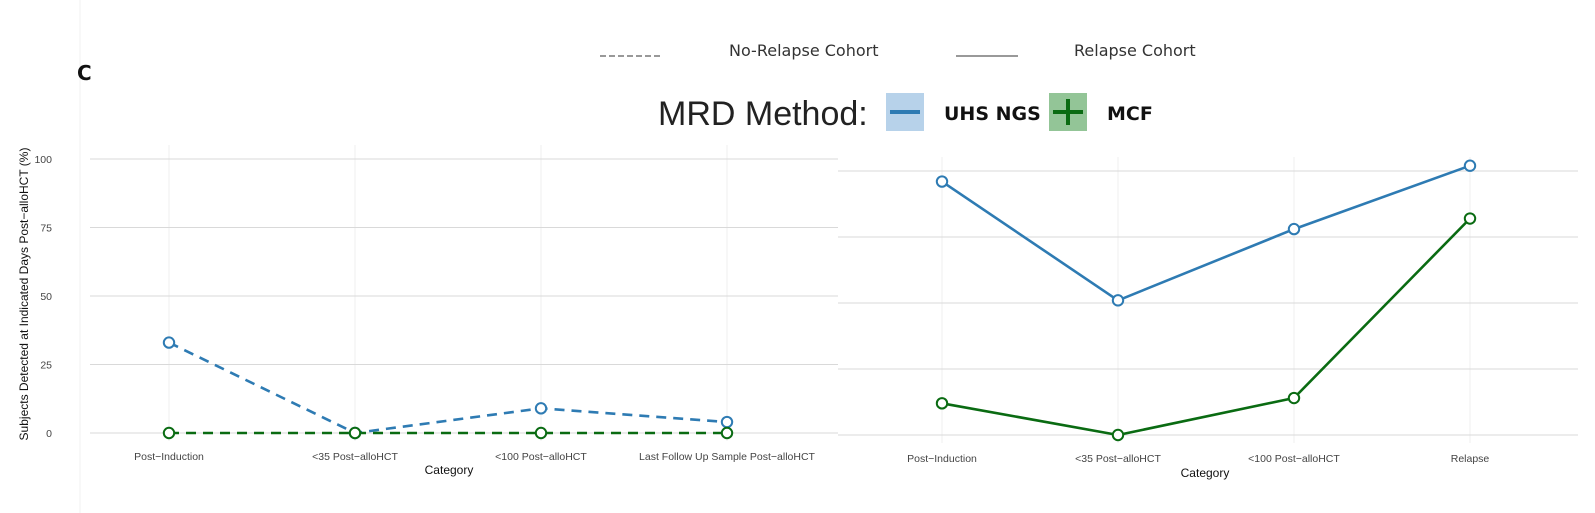  I want to click on y-tick-label: 50, so click(46, 297).